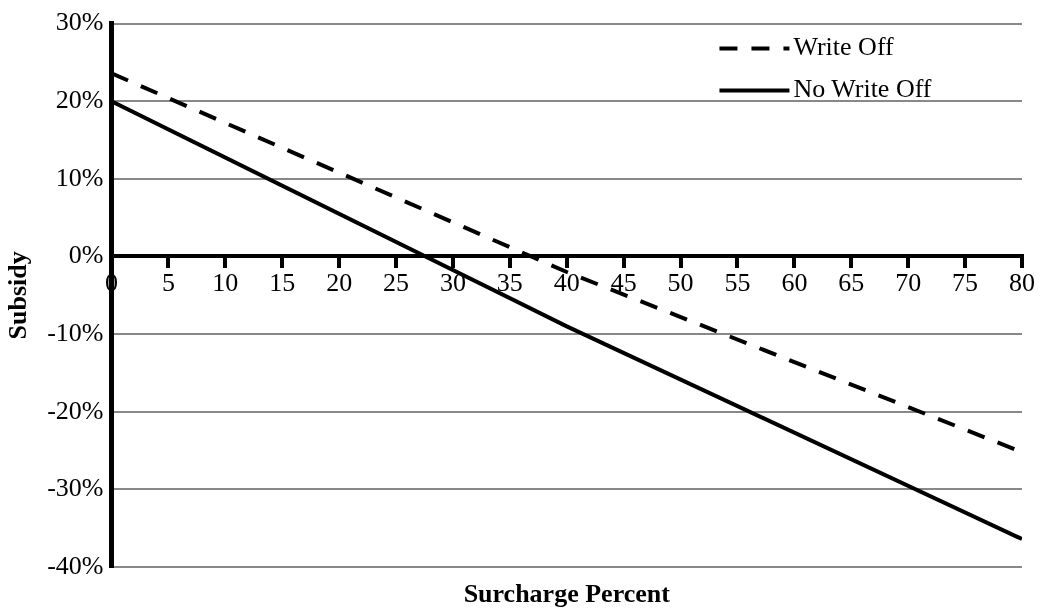 Image resolution: width=1052 pixels, height=612 pixels. Describe the element at coordinates (75, 488) in the screenshot. I see `y-tick-label: -30%` at that location.